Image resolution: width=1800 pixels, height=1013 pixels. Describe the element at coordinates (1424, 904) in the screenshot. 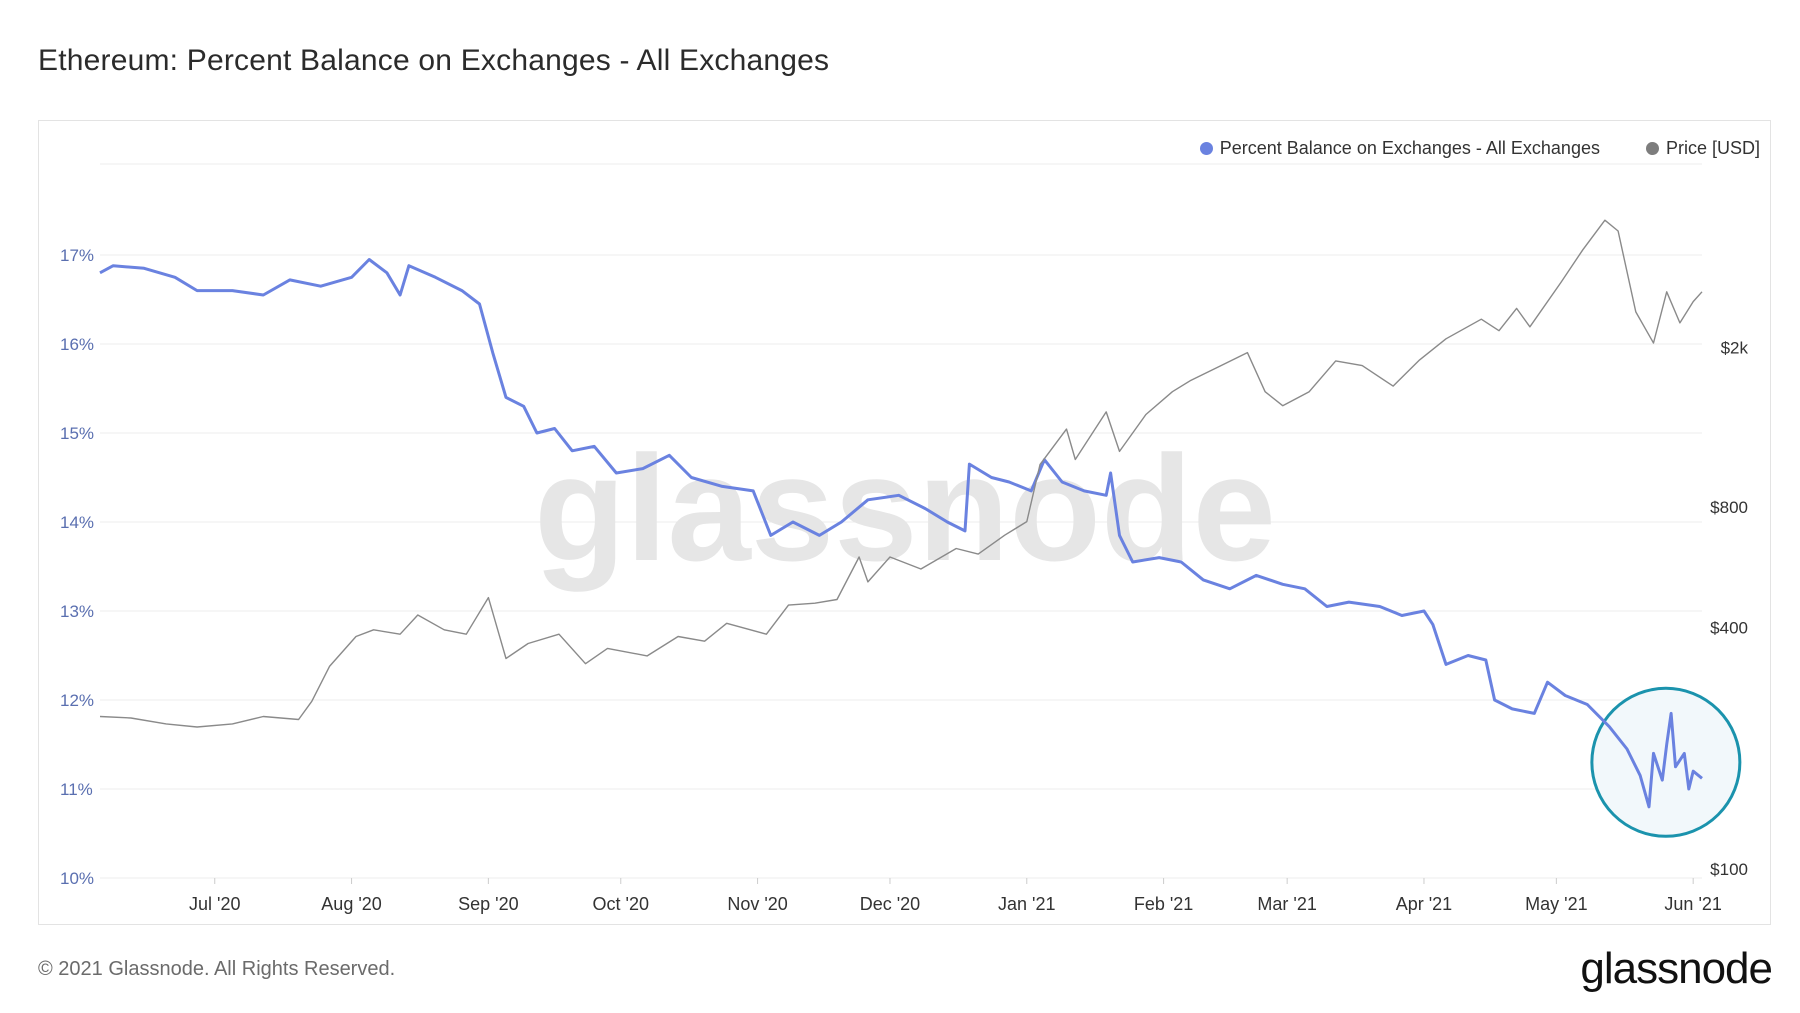

I see `x-tick-label: Apr '21` at that location.